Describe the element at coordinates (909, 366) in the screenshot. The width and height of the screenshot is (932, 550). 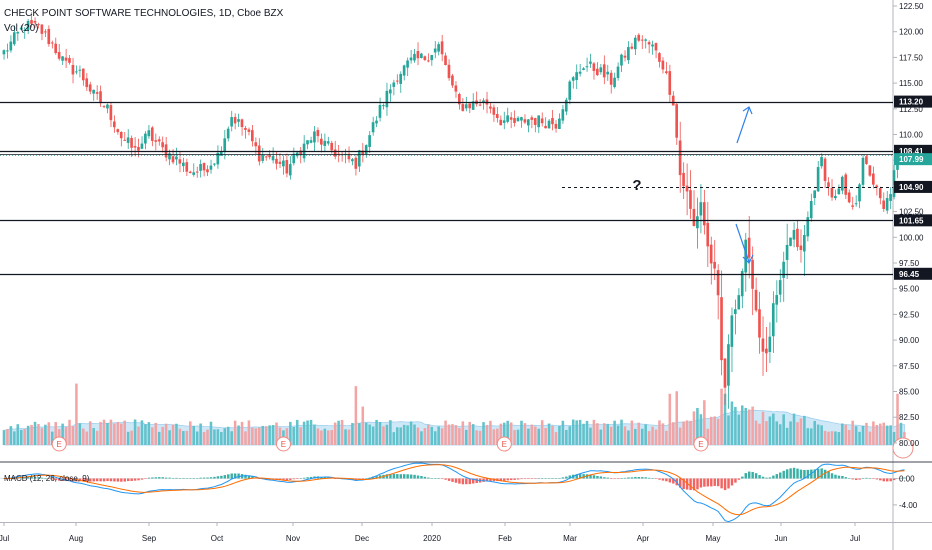
I see `price-axis-label: 87.50` at that location.